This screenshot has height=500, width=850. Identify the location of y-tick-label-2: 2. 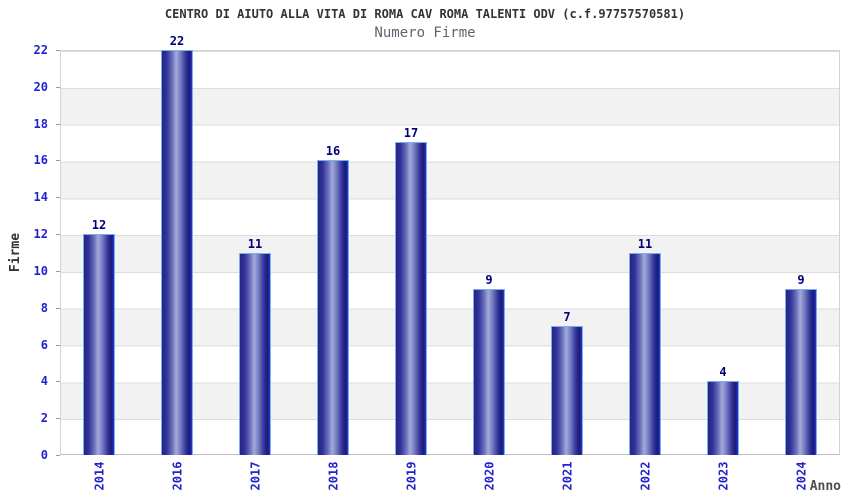
(44, 418).